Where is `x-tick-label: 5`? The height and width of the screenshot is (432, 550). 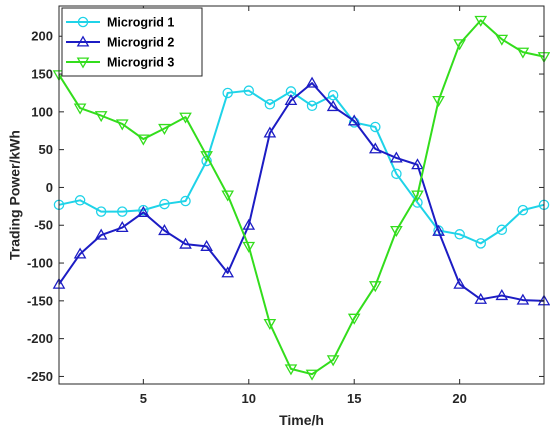 x-tick-label: 5 is located at coordinates (143, 398).